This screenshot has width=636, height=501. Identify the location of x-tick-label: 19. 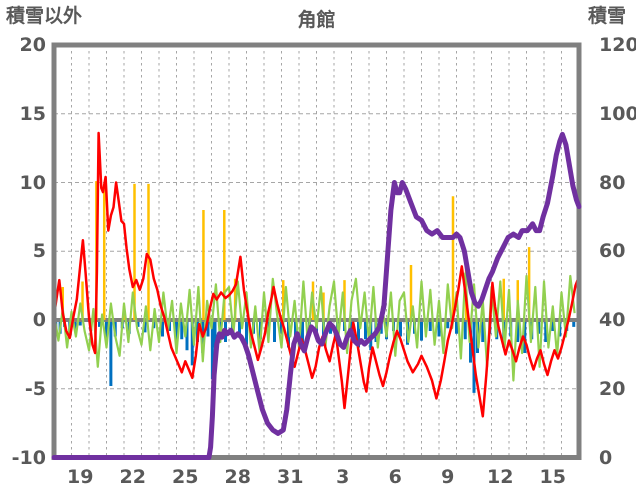
(80, 477).